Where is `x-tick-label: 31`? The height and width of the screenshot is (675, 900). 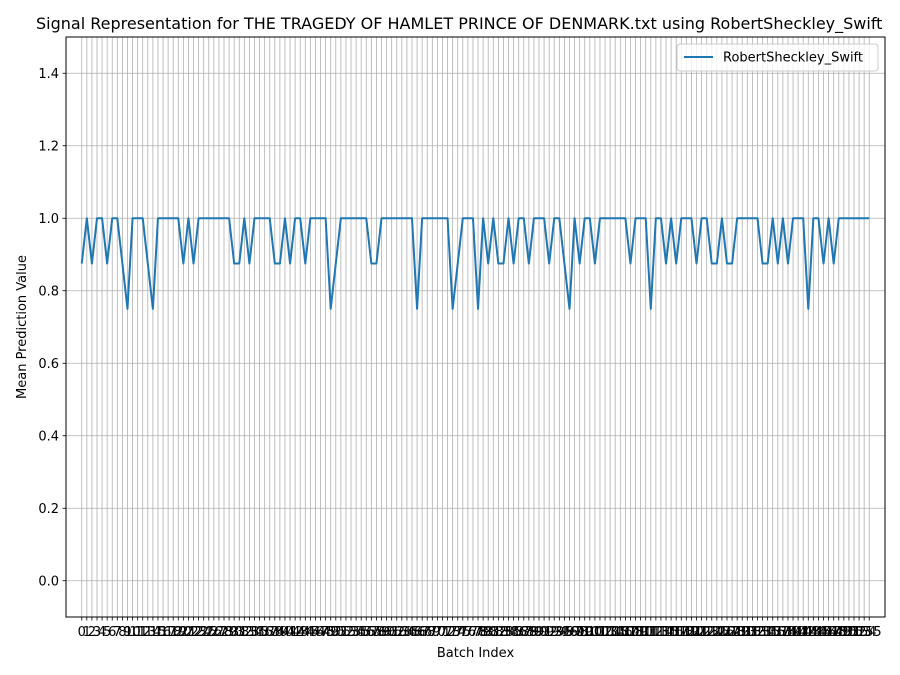
x-tick-label: 31 is located at coordinates (239, 632).